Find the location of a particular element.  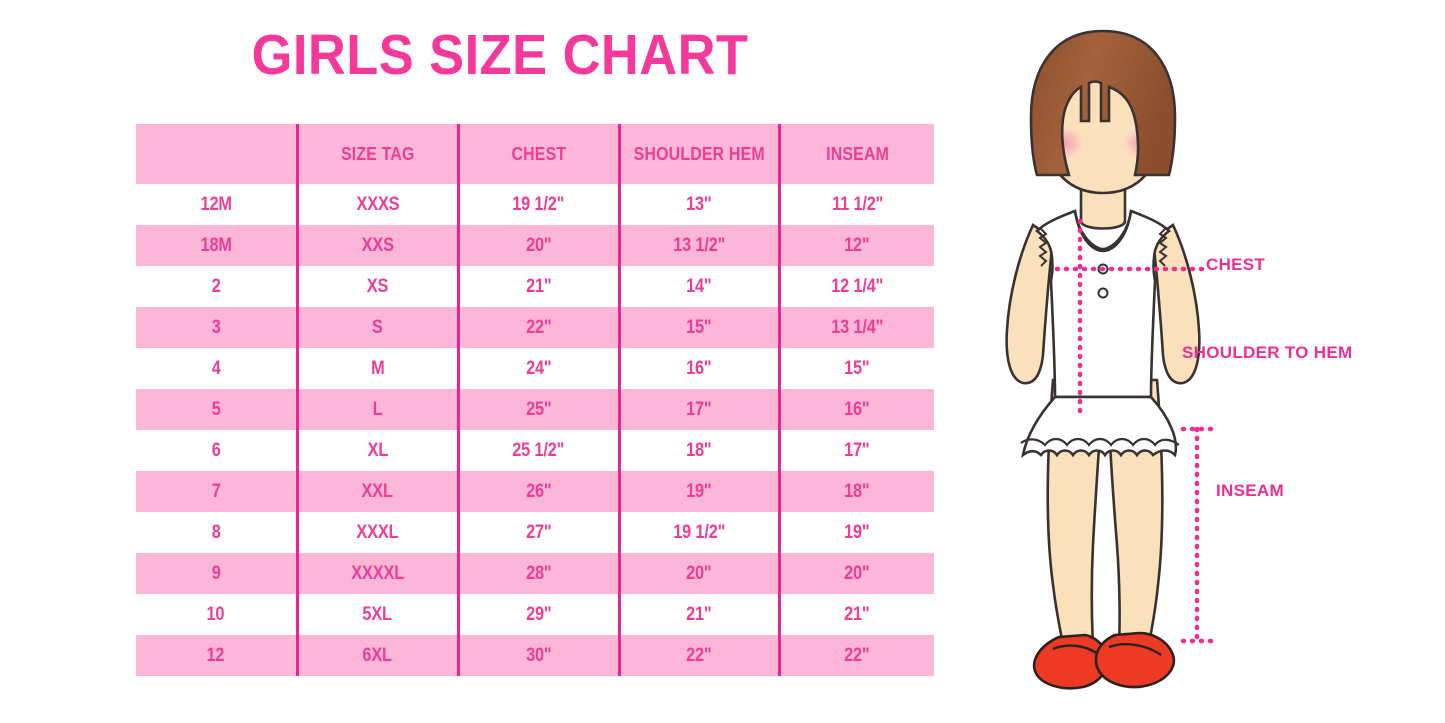

header-row: SIZE TAG CHEST SHOULDER HEM INSEAM is located at coordinates (535, 154).